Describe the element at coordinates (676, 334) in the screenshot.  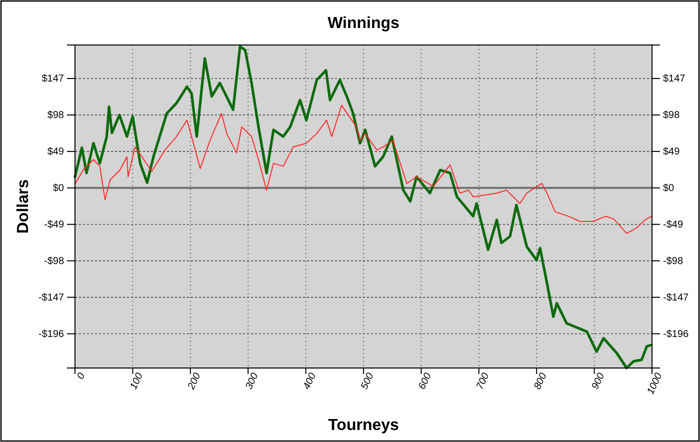
I see `y2-tick-label: -$196` at that location.